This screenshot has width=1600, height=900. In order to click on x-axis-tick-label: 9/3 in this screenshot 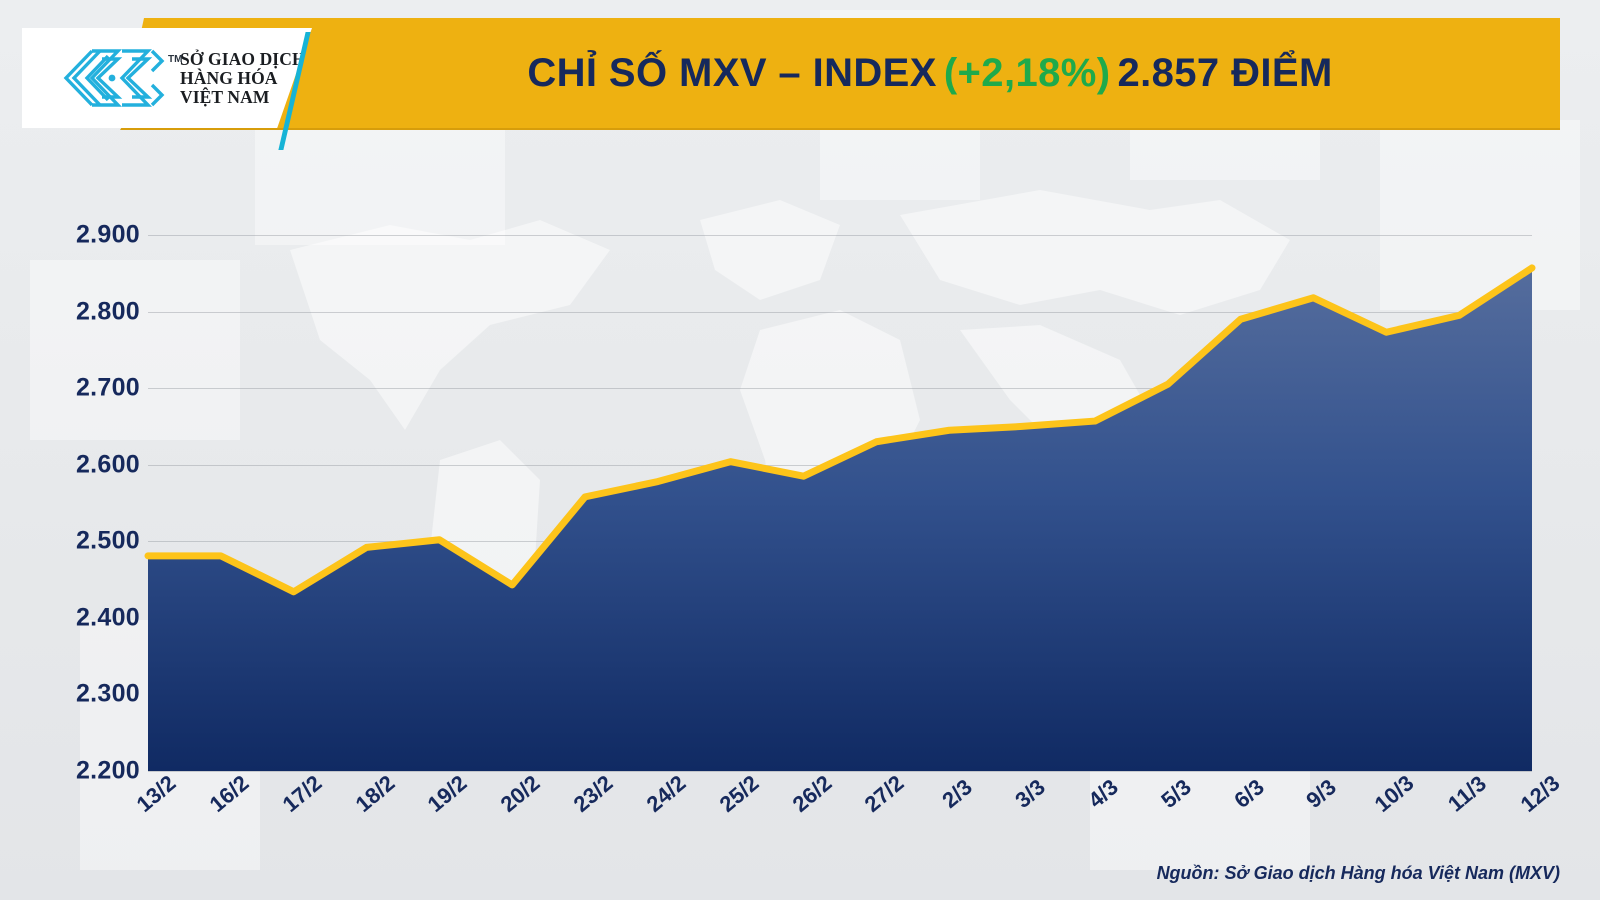, I will do `click(1321, 793)`.